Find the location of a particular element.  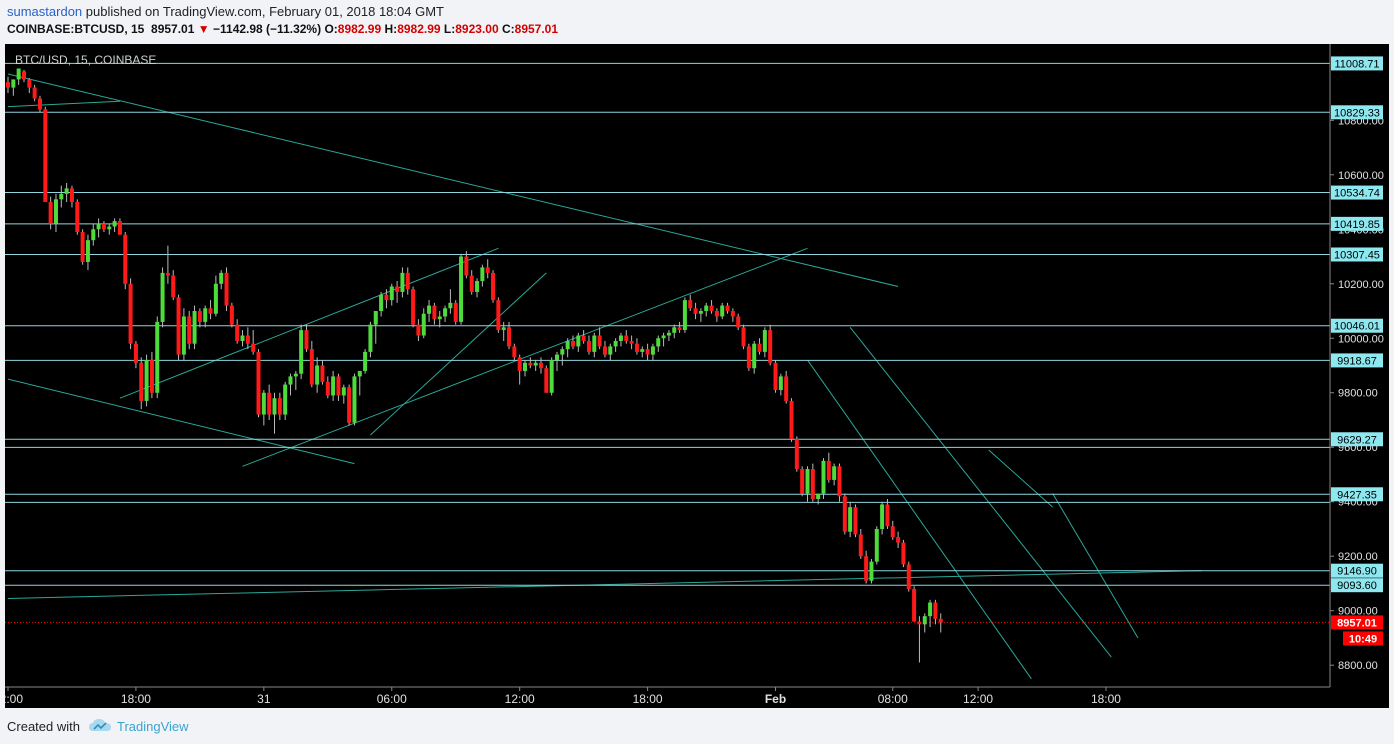

level-tag-4: 10307.45 is located at coordinates (1357, 254).